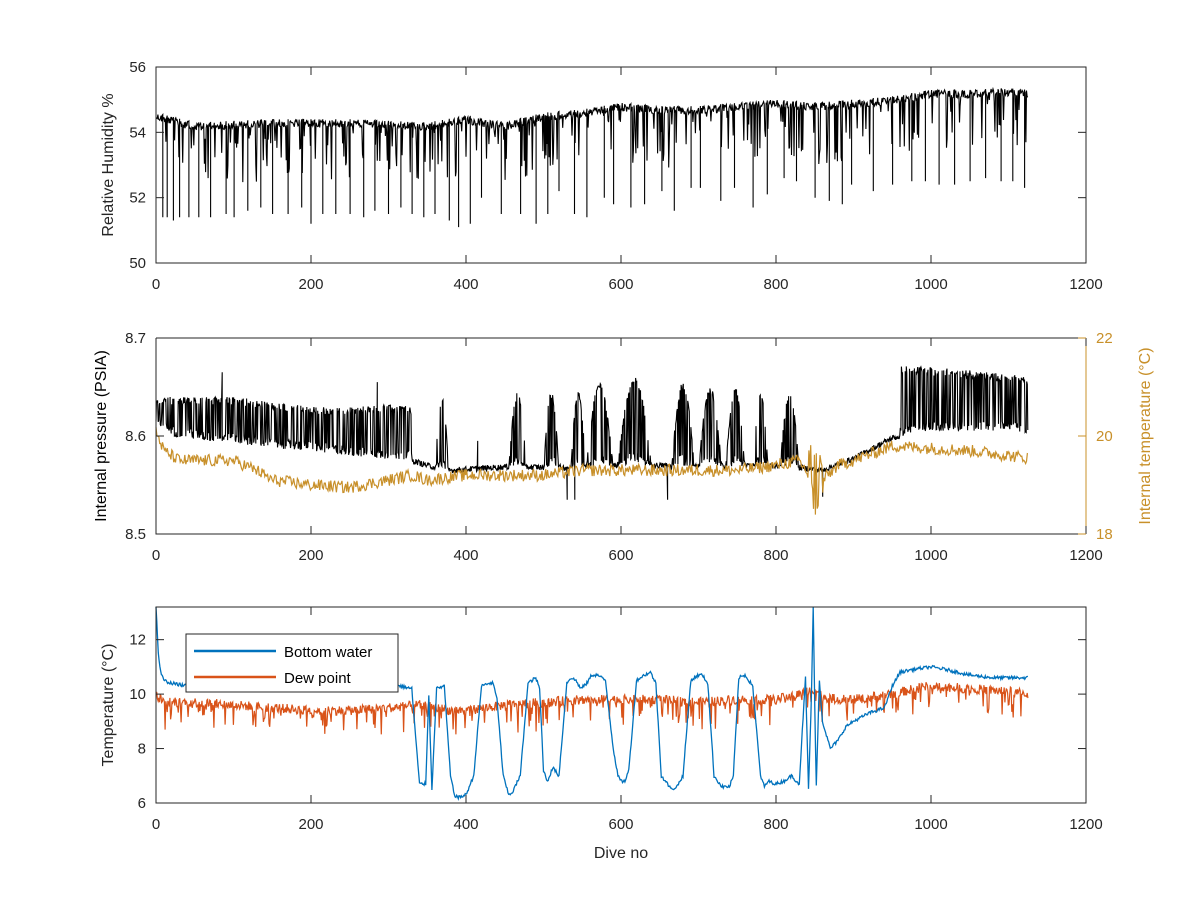 This screenshot has width=1200, height=900. Describe the element at coordinates (137, 263) in the screenshot. I see `humidity-y-tick-label: 50` at that location.